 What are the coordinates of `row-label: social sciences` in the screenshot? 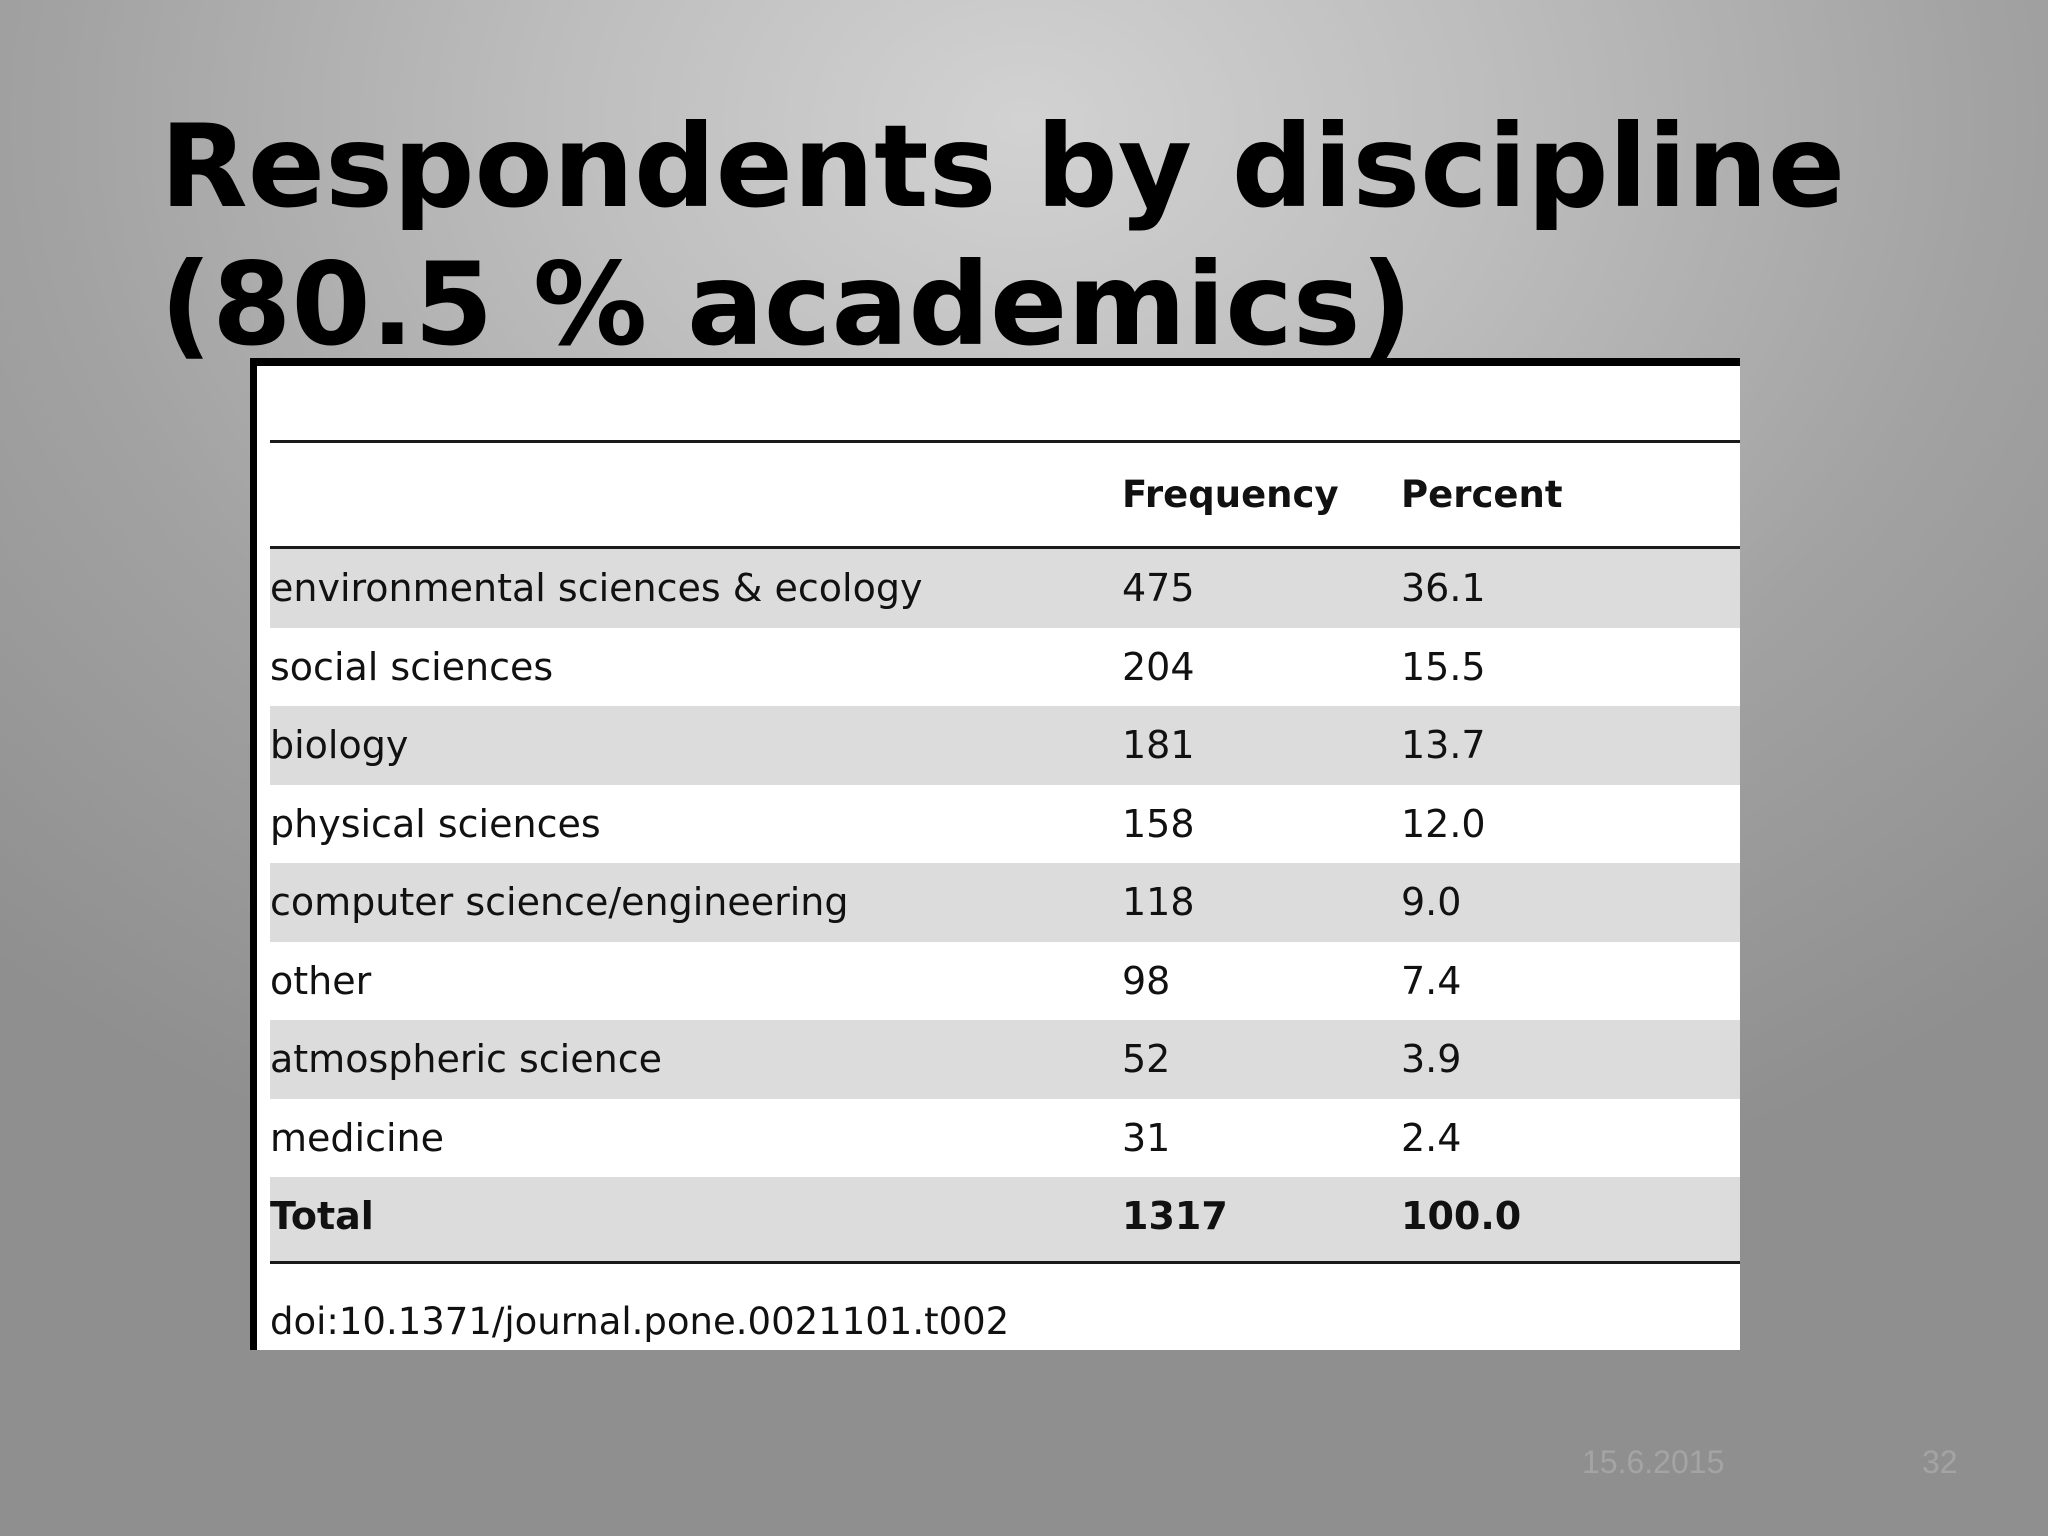 It's located at (412, 666).